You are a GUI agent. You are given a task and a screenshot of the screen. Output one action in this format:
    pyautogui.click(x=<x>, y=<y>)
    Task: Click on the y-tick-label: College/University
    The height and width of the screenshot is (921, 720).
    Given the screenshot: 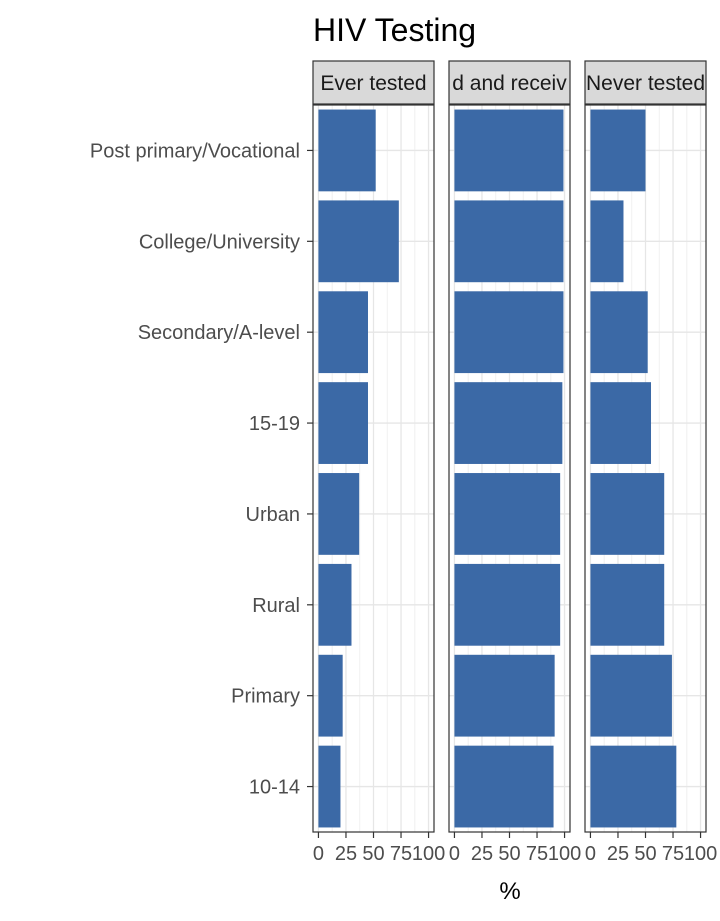 What is the action you would take?
    pyautogui.click(x=219, y=242)
    